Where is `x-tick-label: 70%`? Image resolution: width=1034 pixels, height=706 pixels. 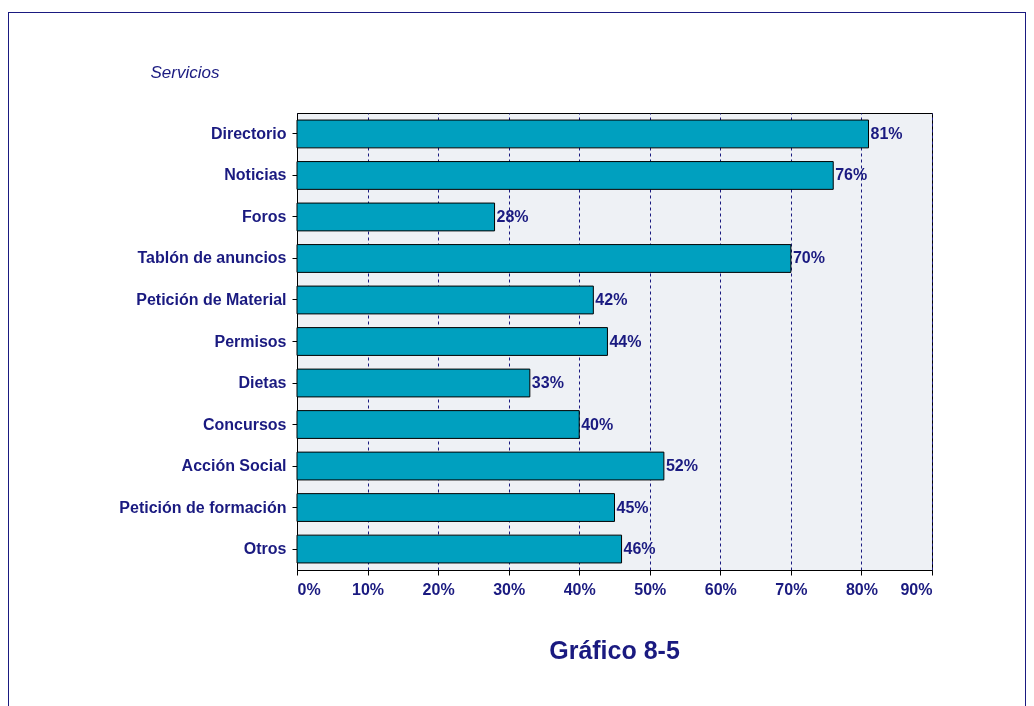
x-tick-label: 70% is located at coordinates (791, 589).